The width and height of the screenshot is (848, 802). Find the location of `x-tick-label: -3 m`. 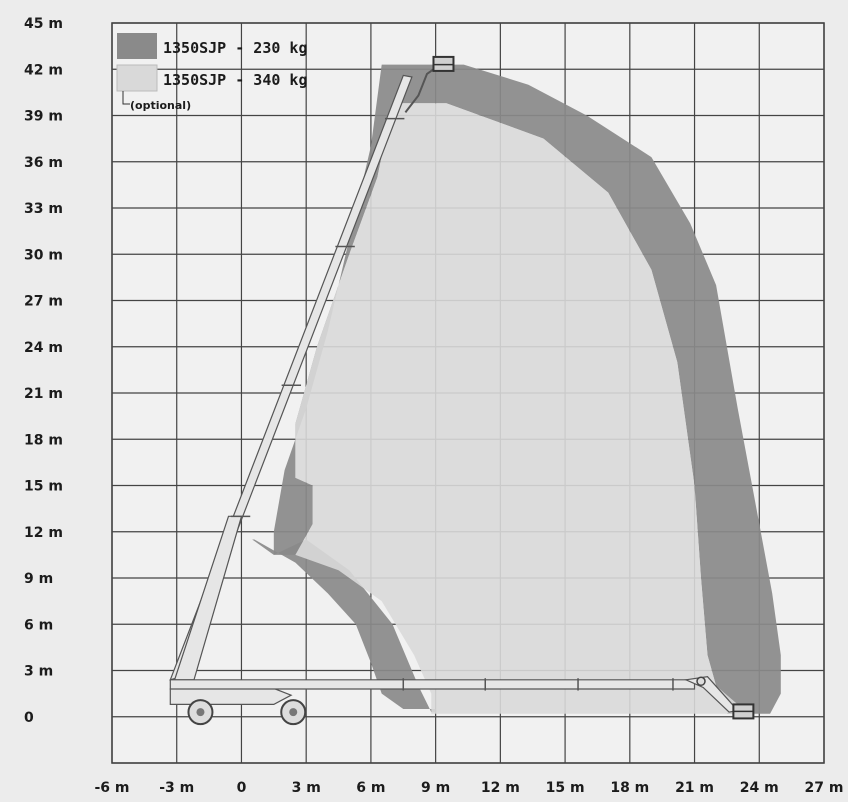

x-tick-label: -3 m is located at coordinates (176, 788).